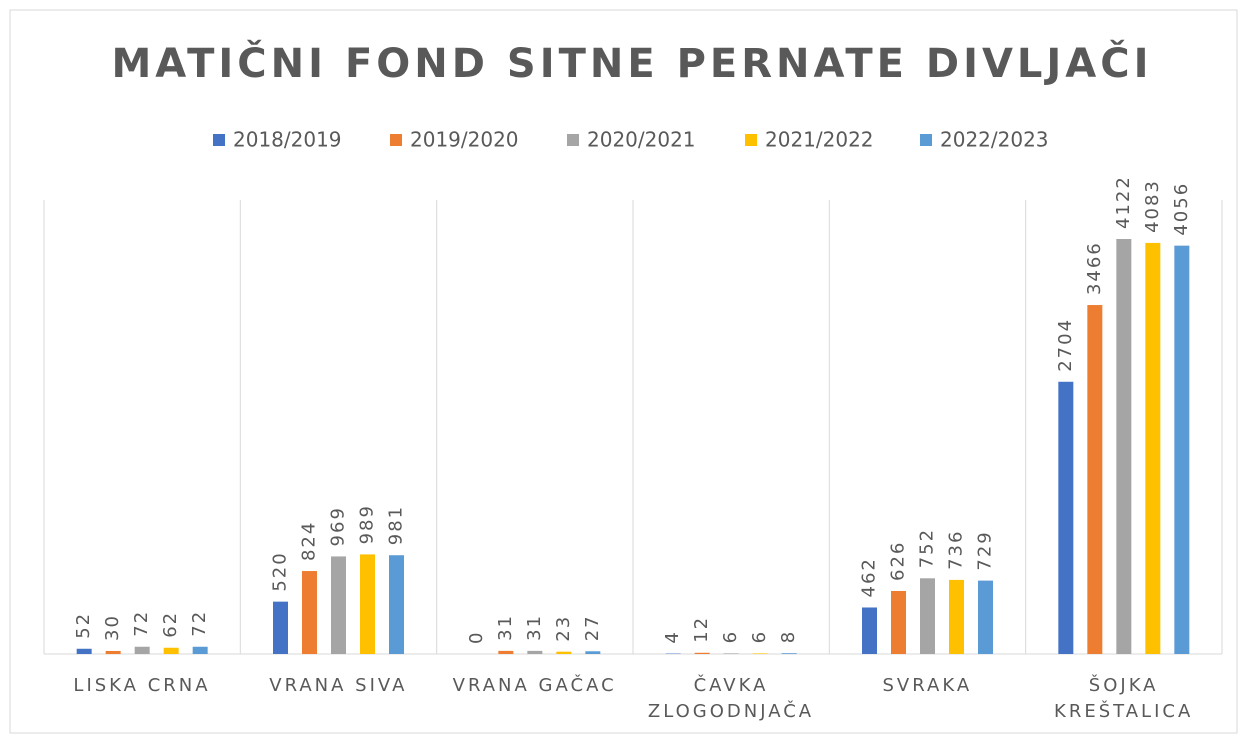 The image size is (1247, 743). What do you see at coordinates (476, 637) in the screenshot?
I see `data-label: 0` at bounding box center [476, 637].